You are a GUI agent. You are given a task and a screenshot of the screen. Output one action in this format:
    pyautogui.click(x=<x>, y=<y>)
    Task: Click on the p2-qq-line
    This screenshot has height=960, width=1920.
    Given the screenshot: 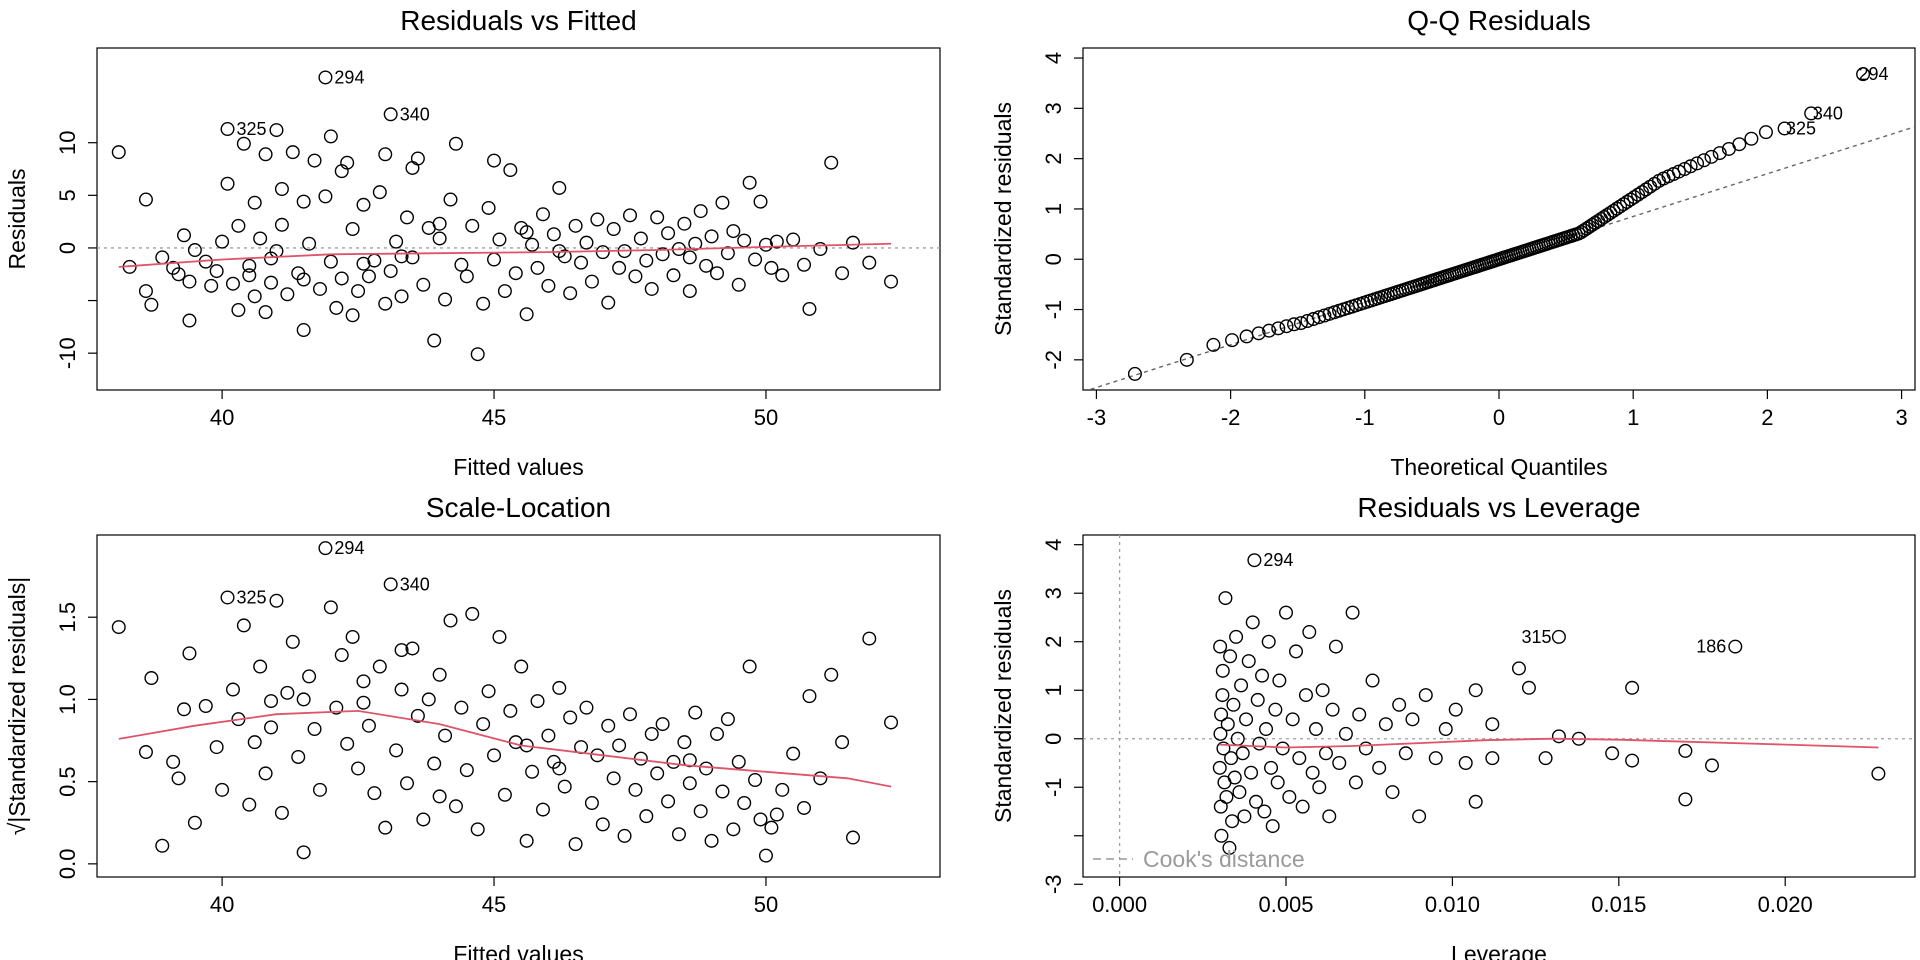 What is the action you would take?
    pyautogui.click(x=1500, y=258)
    